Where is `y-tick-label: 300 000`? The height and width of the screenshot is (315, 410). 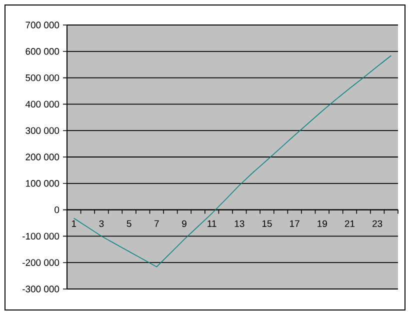 y-tick-label: 300 000 is located at coordinates (43, 130).